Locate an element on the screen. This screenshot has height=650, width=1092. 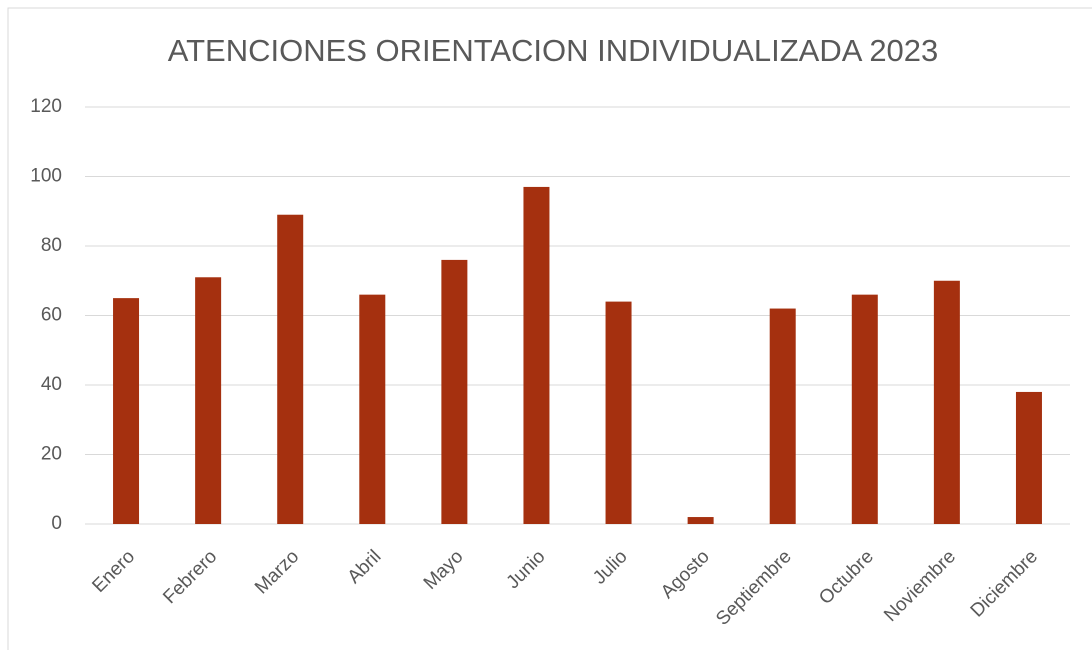
y-tick-label: 20 is located at coordinates (51, 454).